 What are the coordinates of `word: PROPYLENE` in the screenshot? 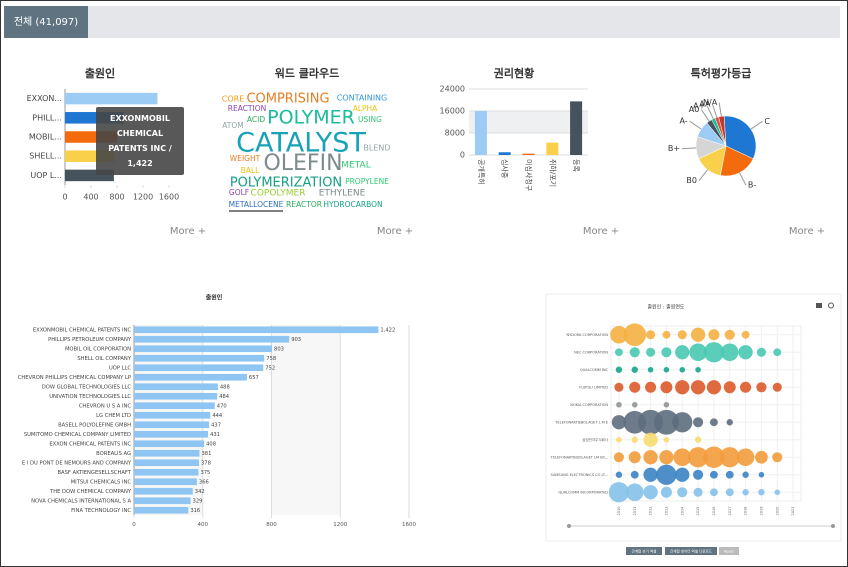 It's located at (367, 181).